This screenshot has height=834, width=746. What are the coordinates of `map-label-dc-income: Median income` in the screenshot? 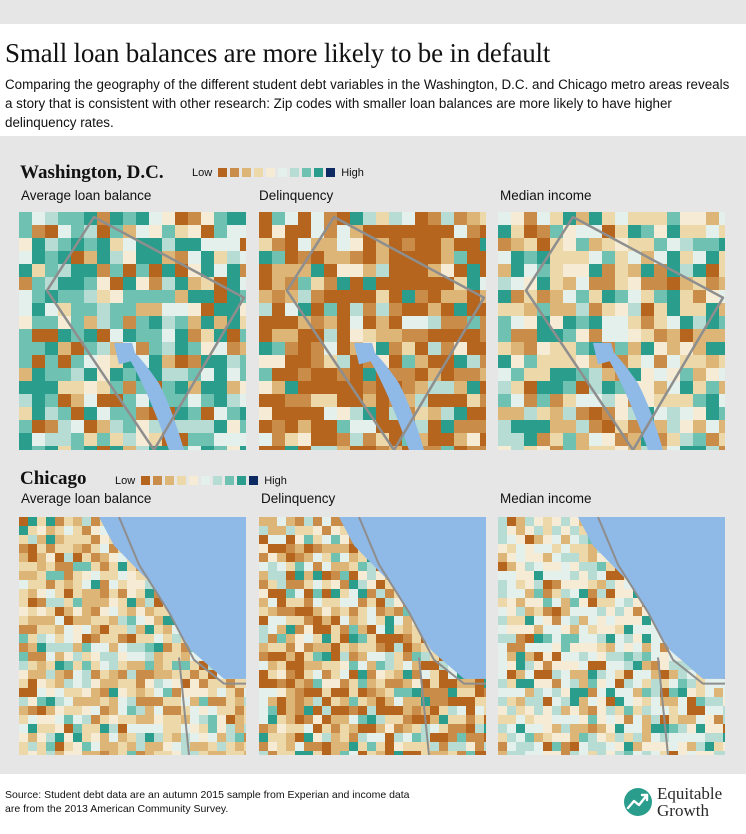 It's located at (546, 195).